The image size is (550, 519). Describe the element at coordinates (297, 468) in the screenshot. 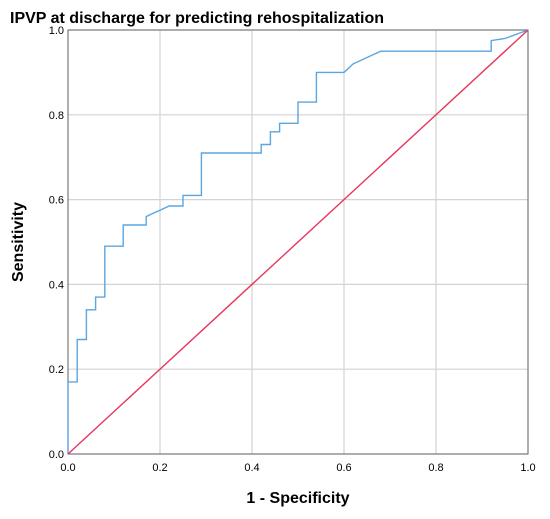

I see `x-axis-ticks: 0.0 0.2 0.4 0.6 0.8 1.0` at that location.